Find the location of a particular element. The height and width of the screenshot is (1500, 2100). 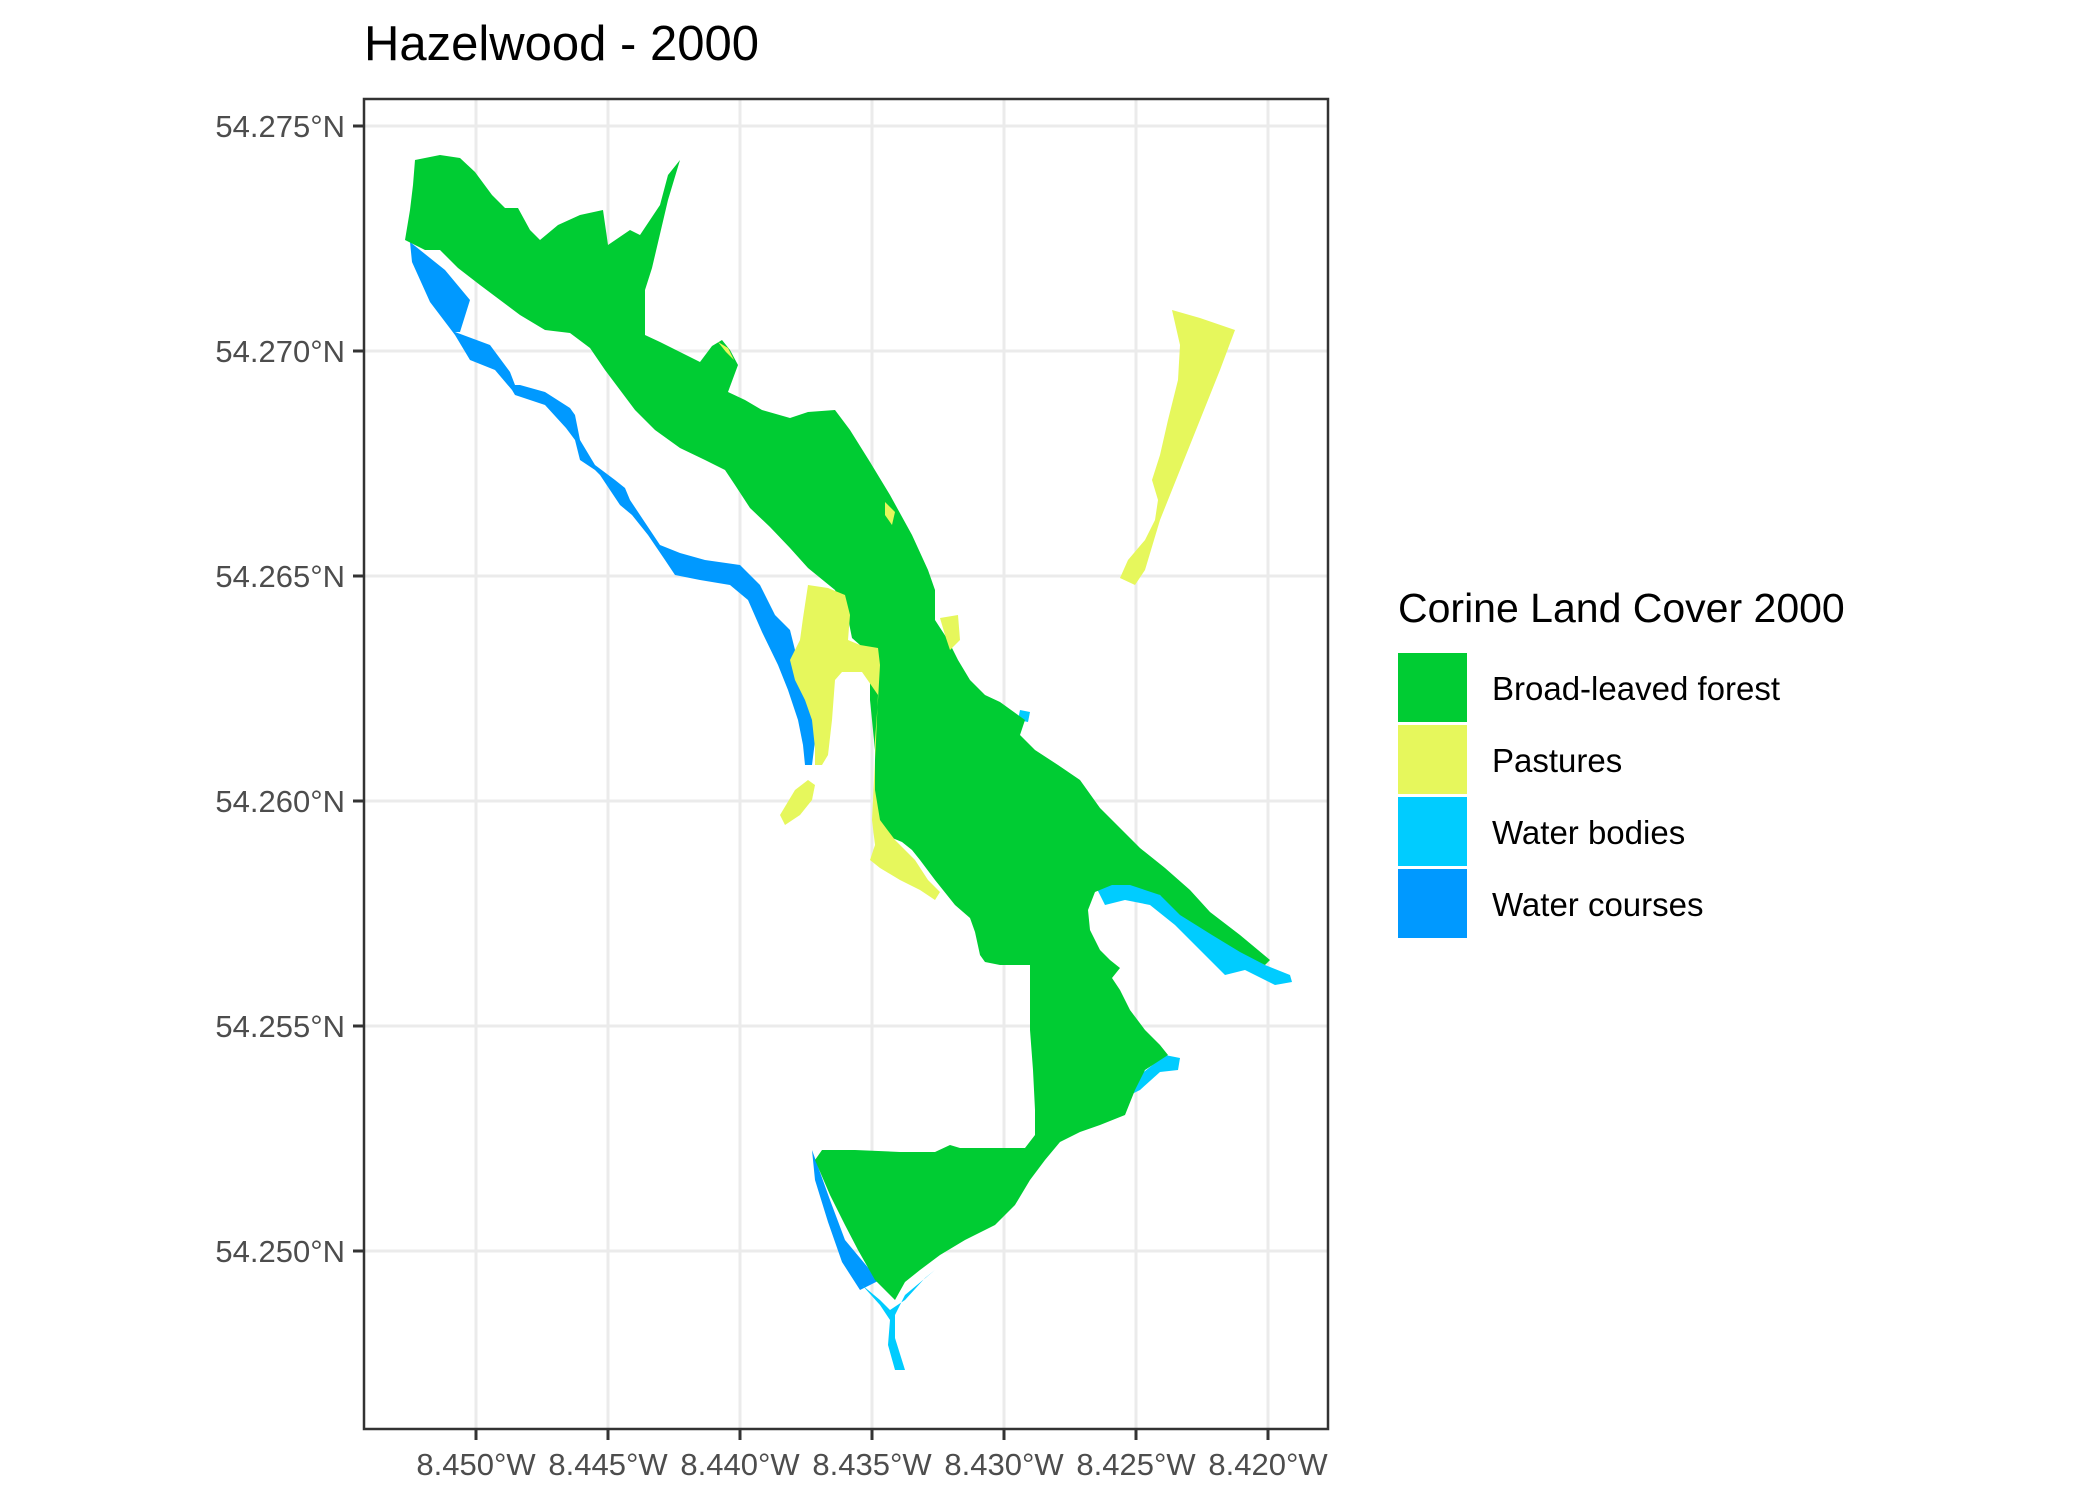

legend-label: Water courses is located at coordinates (1598, 904).